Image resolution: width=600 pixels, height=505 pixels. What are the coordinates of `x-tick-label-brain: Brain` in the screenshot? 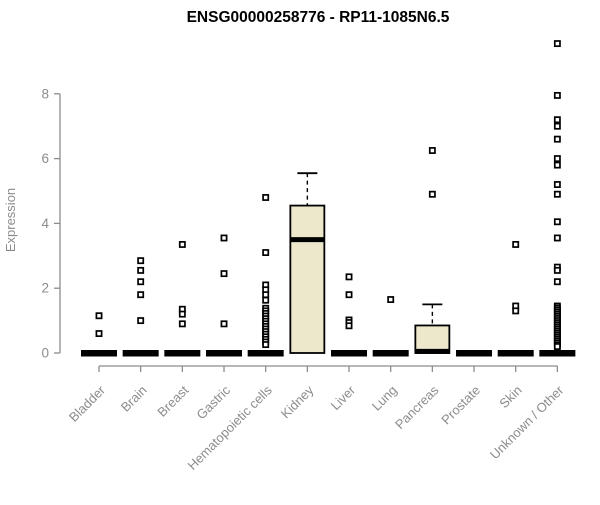 It's located at (134, 399).